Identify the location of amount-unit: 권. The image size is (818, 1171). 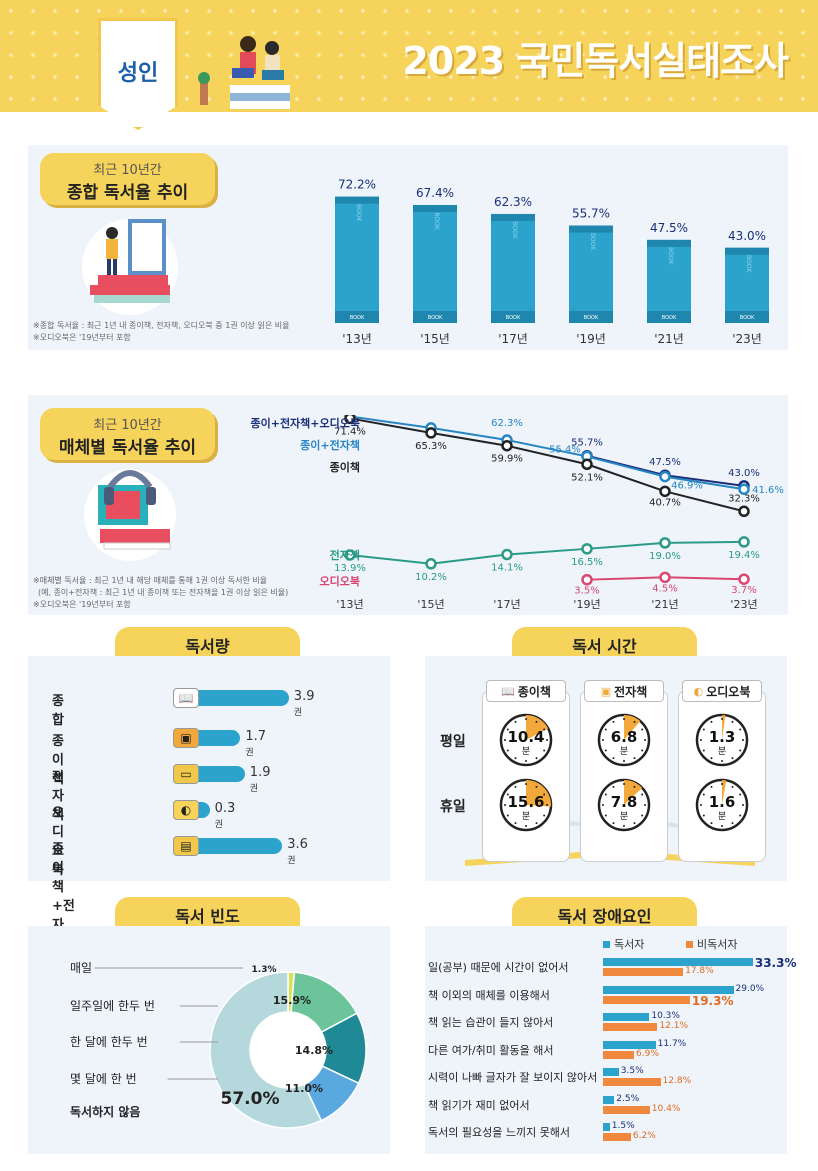
(249, 753).